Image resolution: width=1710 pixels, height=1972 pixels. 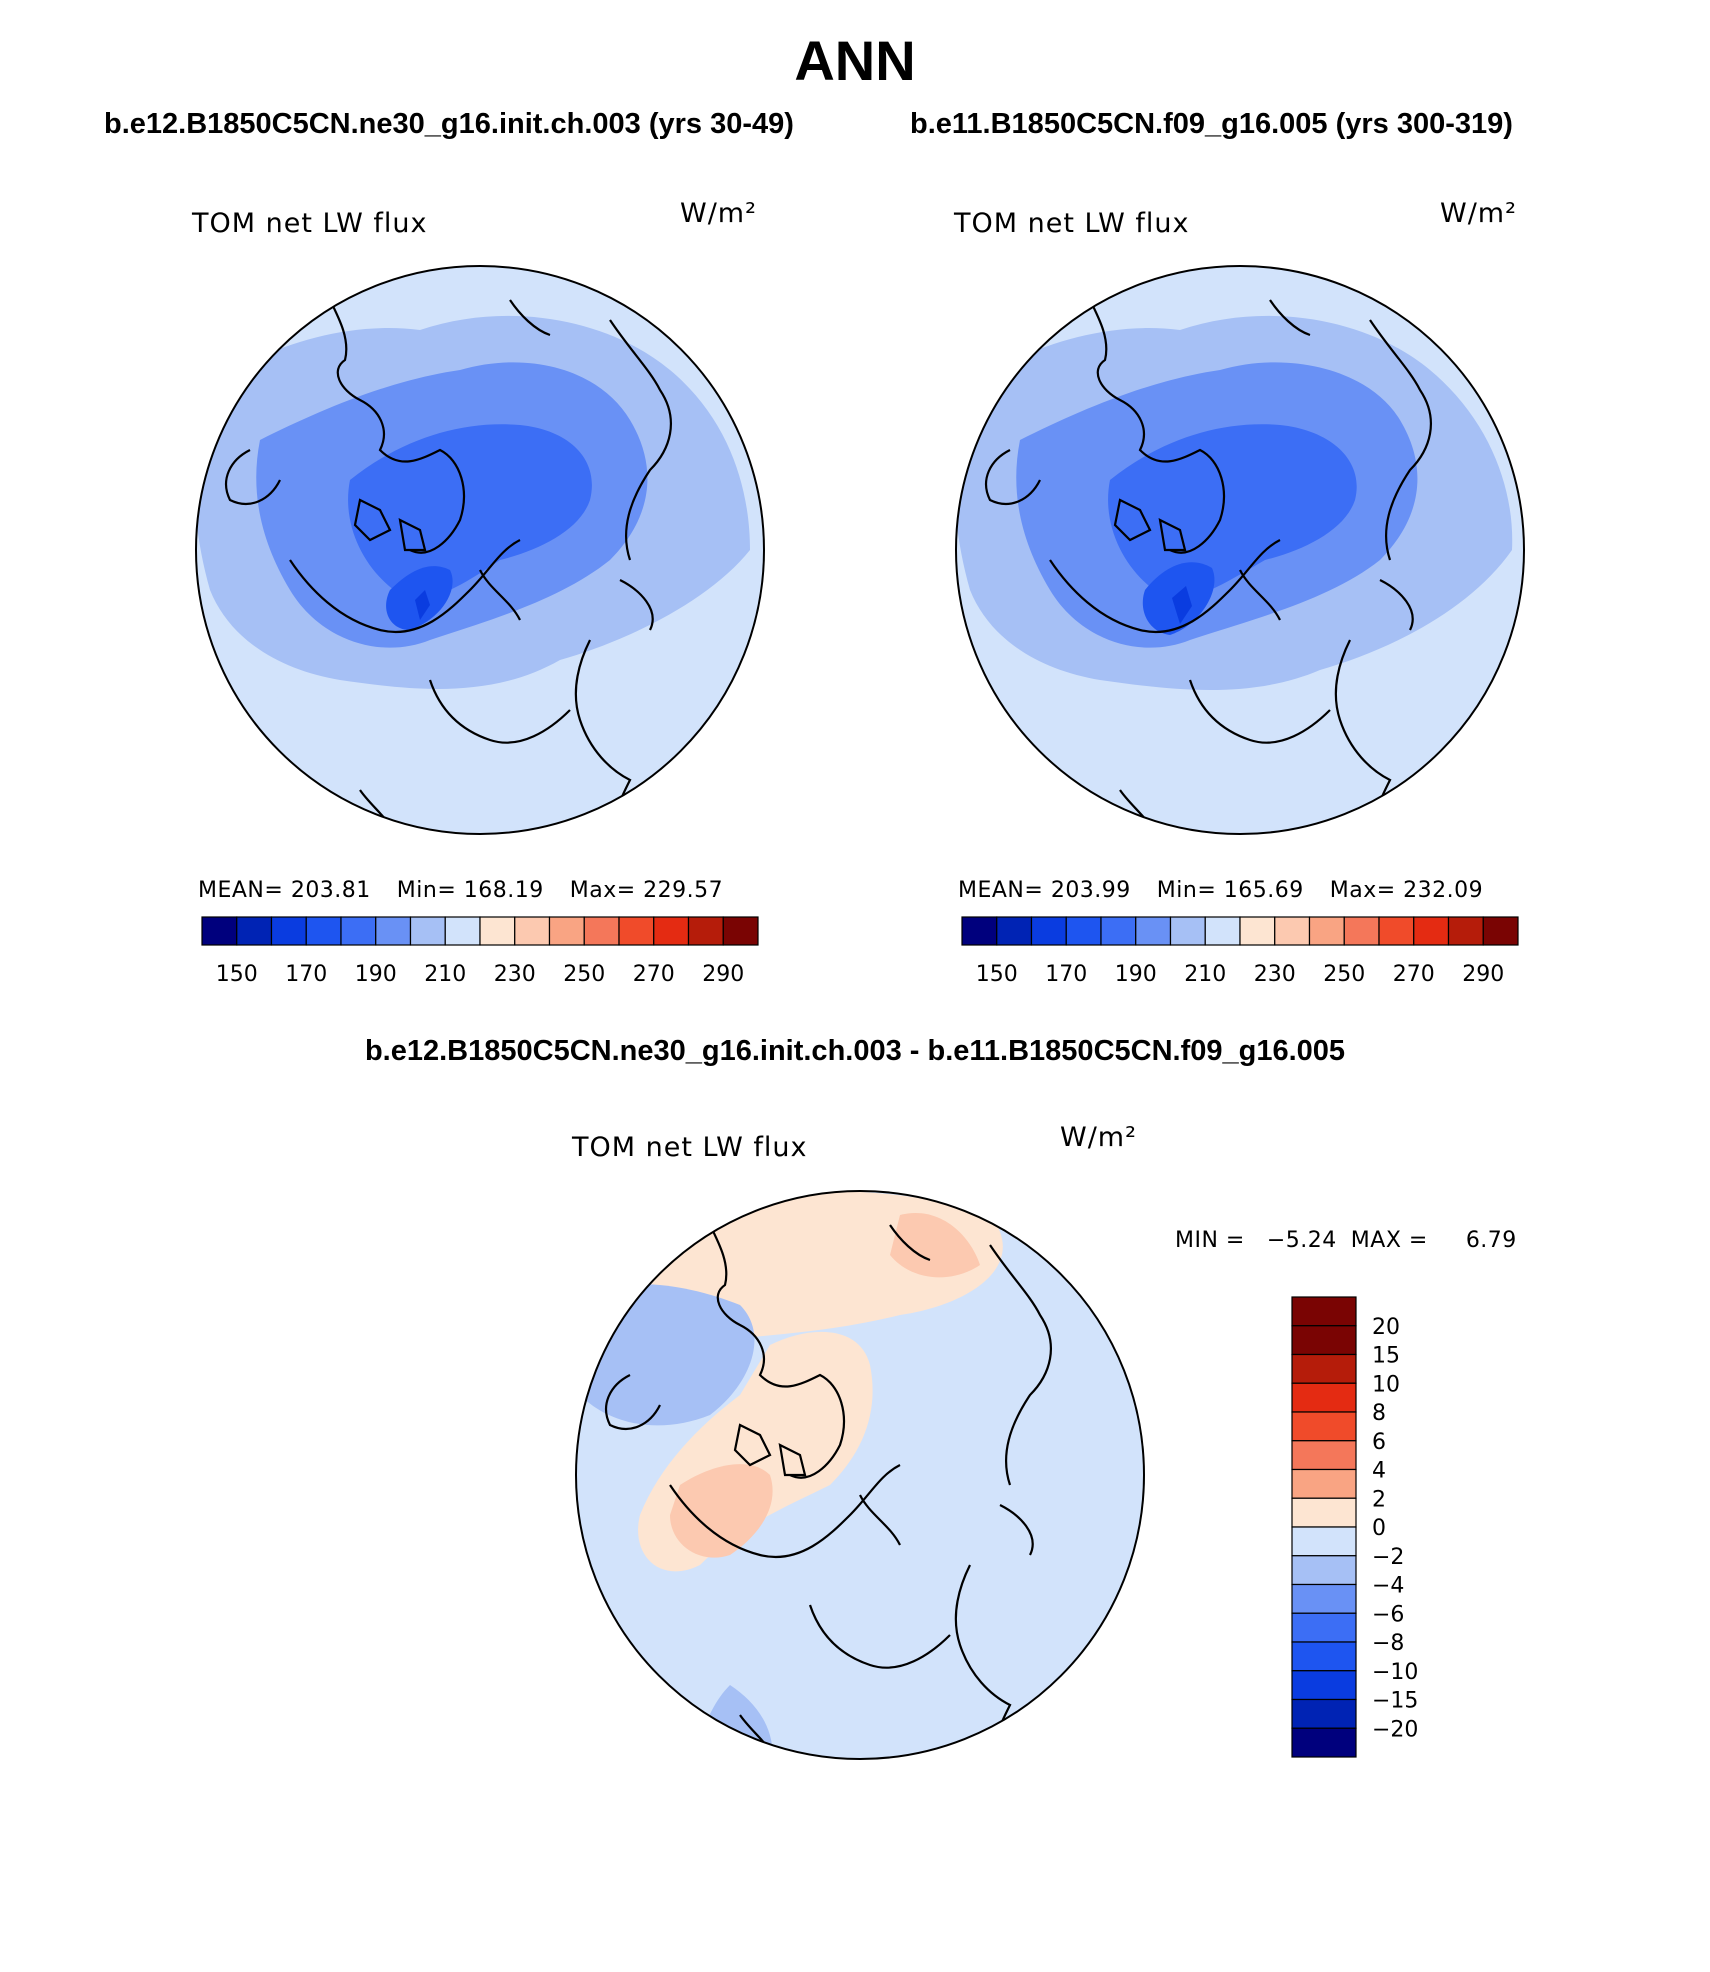 What do you see at coordinates (1379, 1499) in the screenshot?
I see `colorbar-tick-label: 2` at bounding box center [1379, 1499].